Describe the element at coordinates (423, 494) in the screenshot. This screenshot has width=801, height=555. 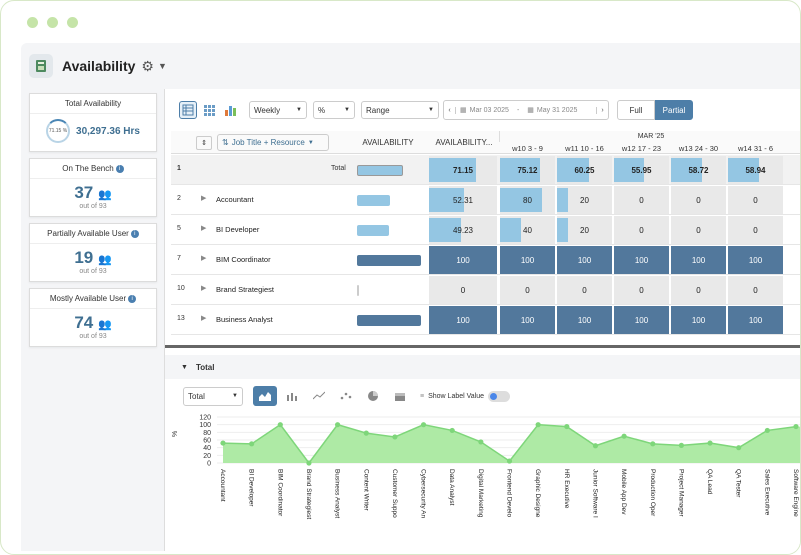
I see `x-tick-label: Cybersecurity An` at that location.